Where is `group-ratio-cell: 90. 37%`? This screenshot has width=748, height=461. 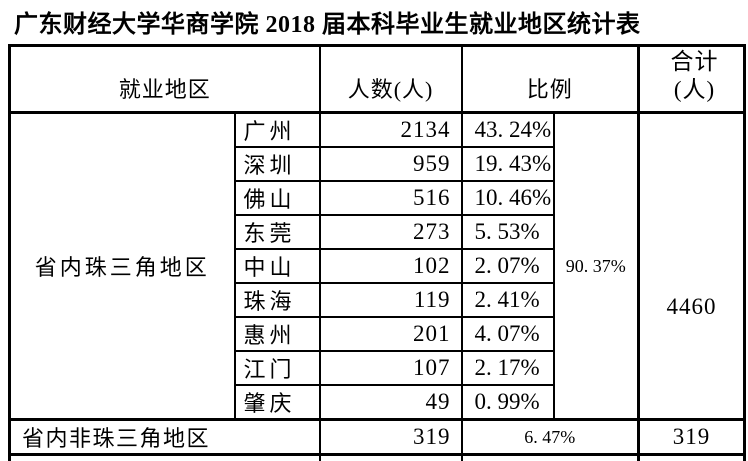
group-ratio-cell: 90. 37% is located at coordinates (596, 266).